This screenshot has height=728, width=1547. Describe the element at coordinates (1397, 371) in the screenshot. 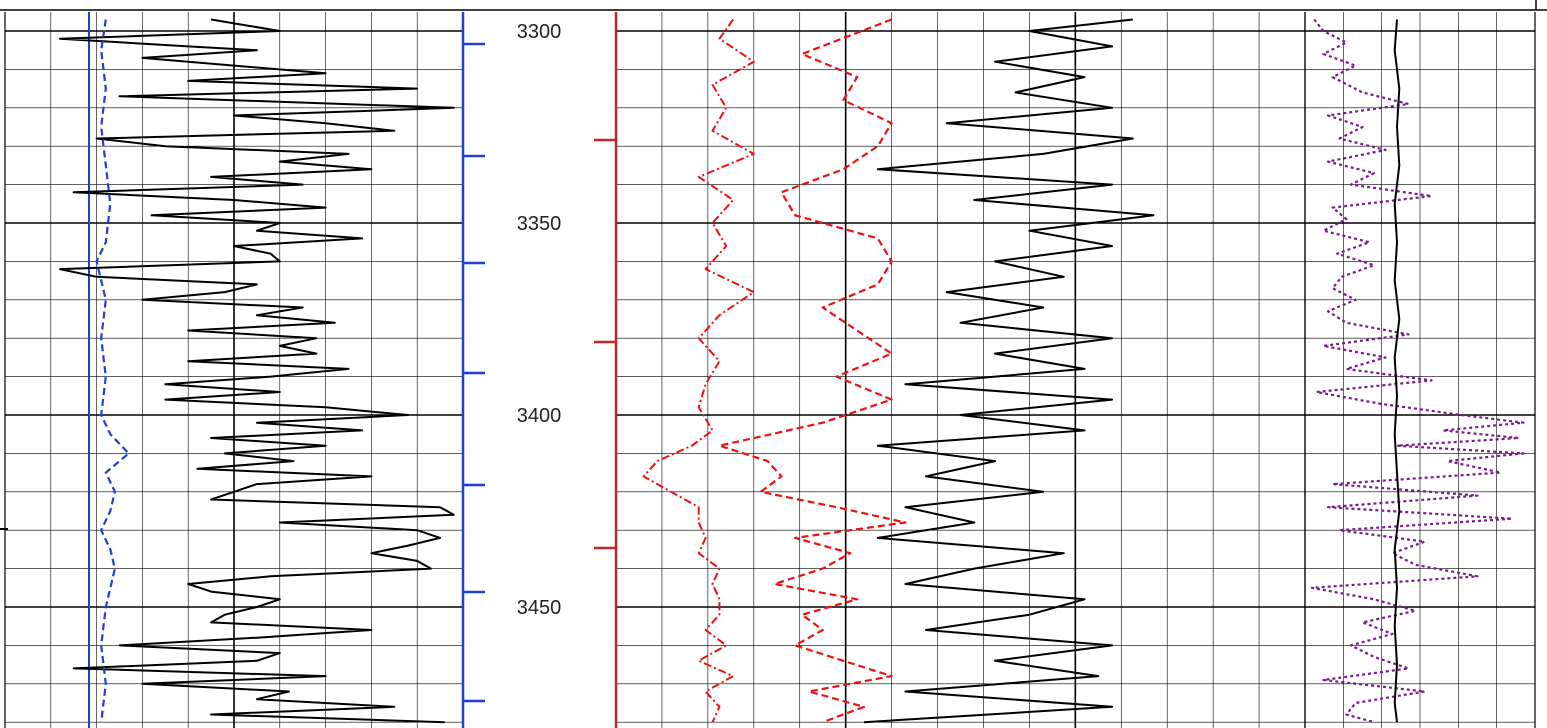

I see `track3-series-2-solid-curve` at that location.